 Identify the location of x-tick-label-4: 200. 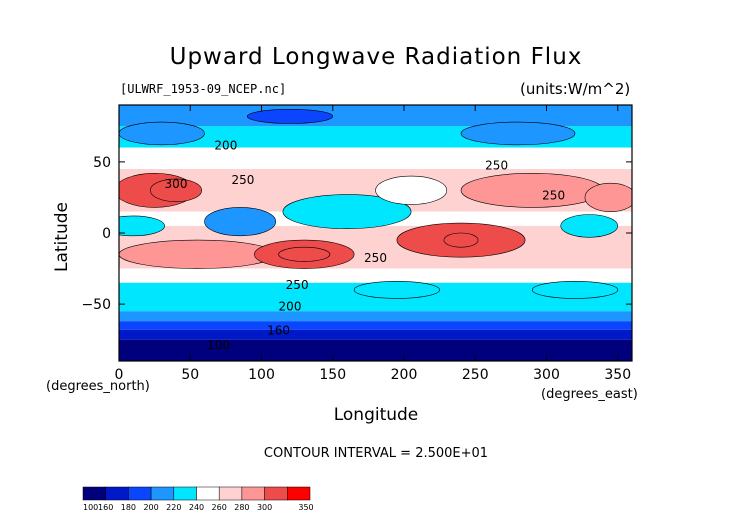
(404, 375).